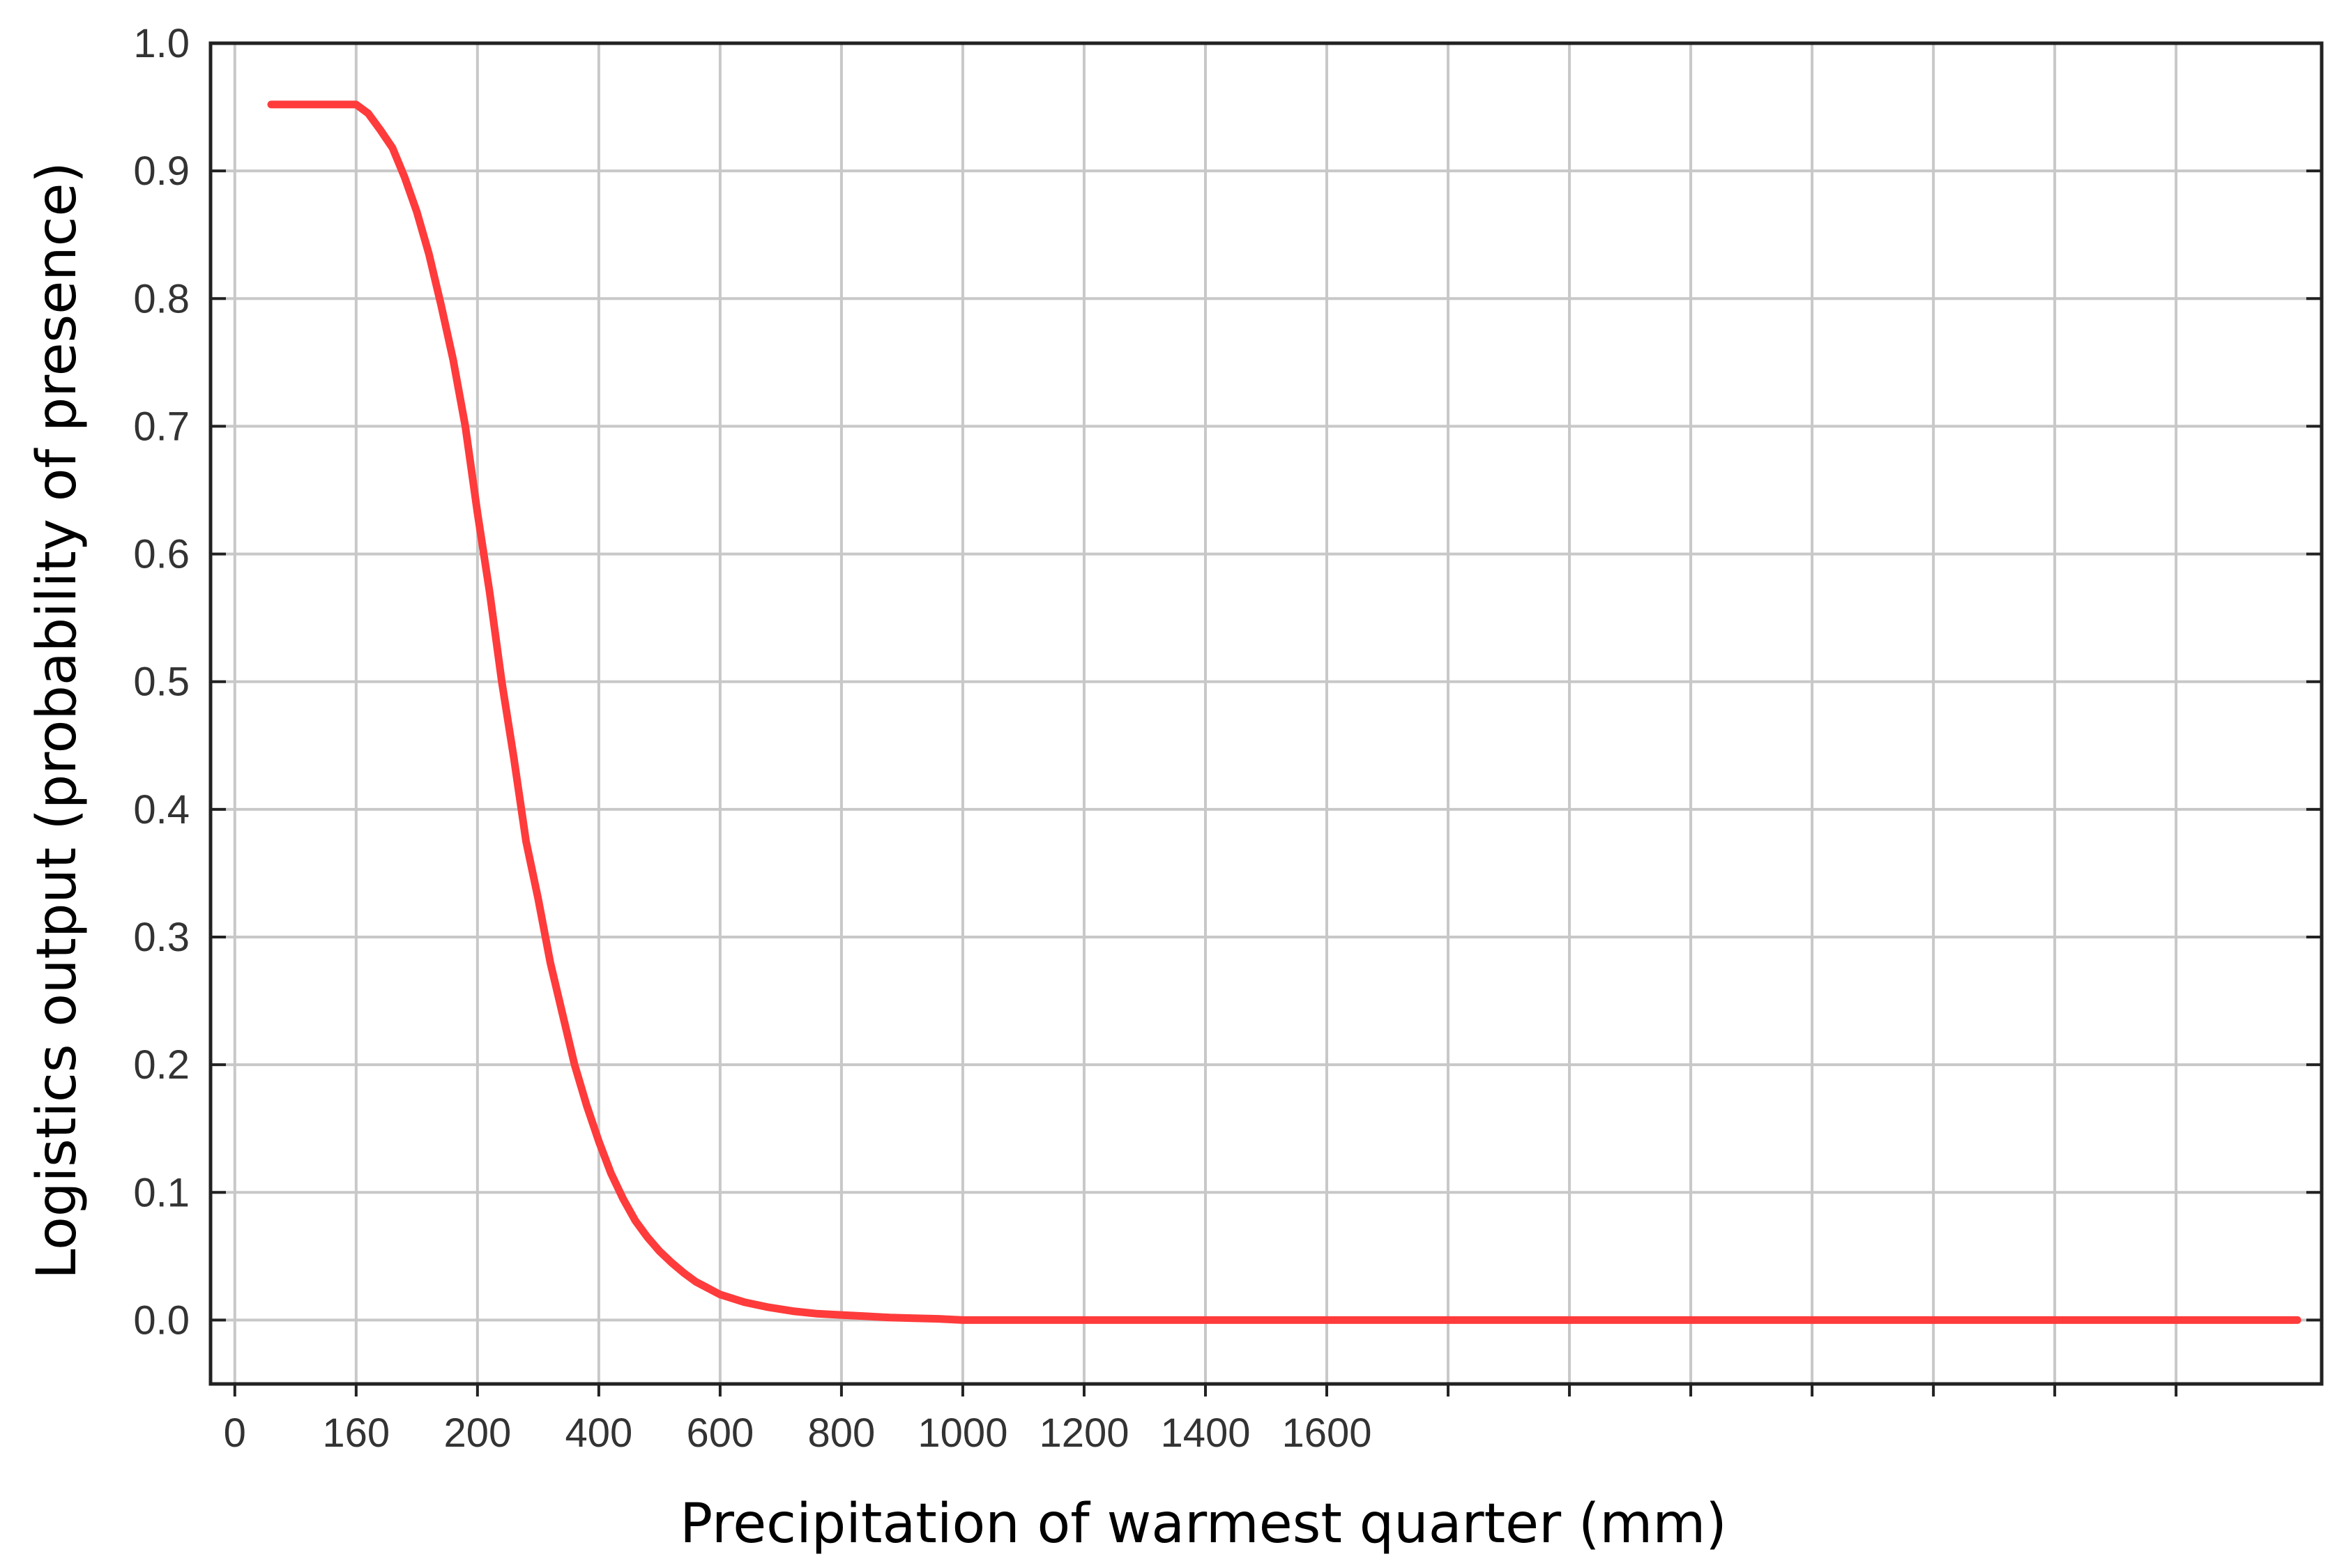 This screenshot has width=2337, height=1568. I want to click on x-tick-label: 1600, so click(1326, 1433).